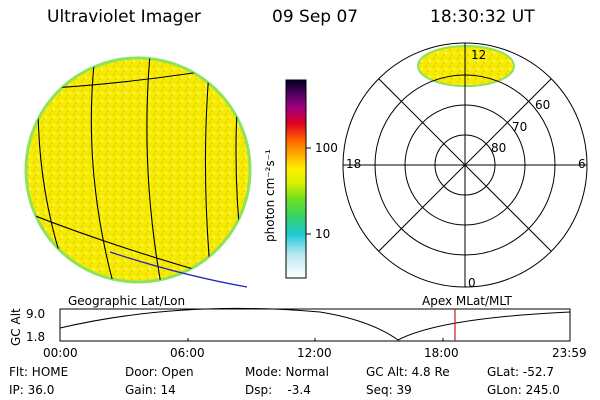 This screenshot has width=600, height=400. I want to click on status-filter: Flt: HOME, so click(39, 372).